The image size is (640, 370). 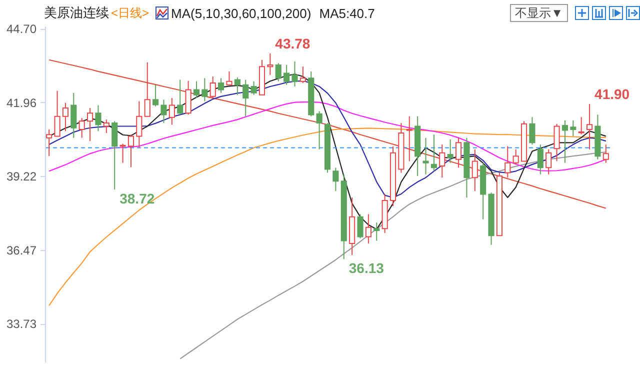 What do you see at coordinates (21, 250) in the screenshot?
I see `y-tick-label: 36.47` at bounding box center [21, 250].